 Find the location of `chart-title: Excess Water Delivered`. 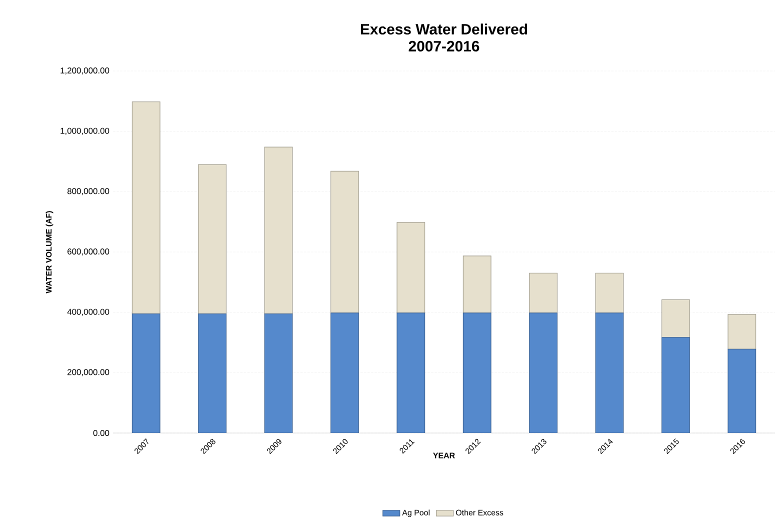

chart-title: Excess Water Delivered is located at coordinates (444, 29).